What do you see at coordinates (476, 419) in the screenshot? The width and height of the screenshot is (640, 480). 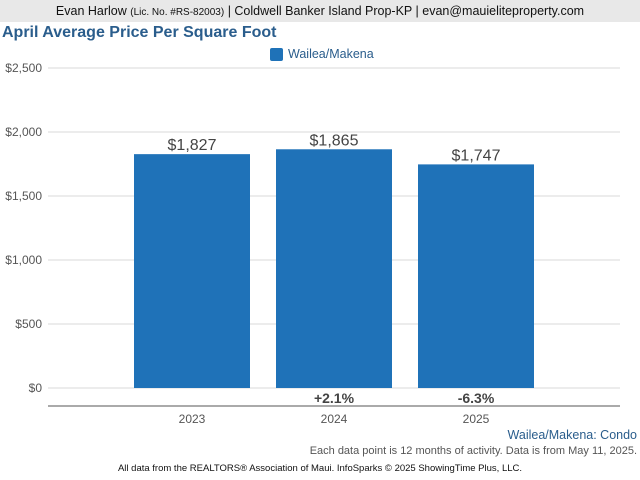 I see `x-tick-label: 2025` at bounding box center [476, 419].